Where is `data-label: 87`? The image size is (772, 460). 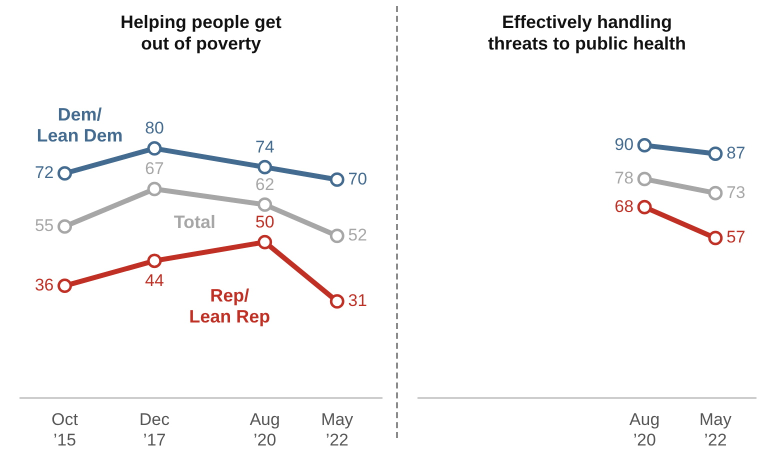 data-label: 87 is located at coordinates (736, 152).